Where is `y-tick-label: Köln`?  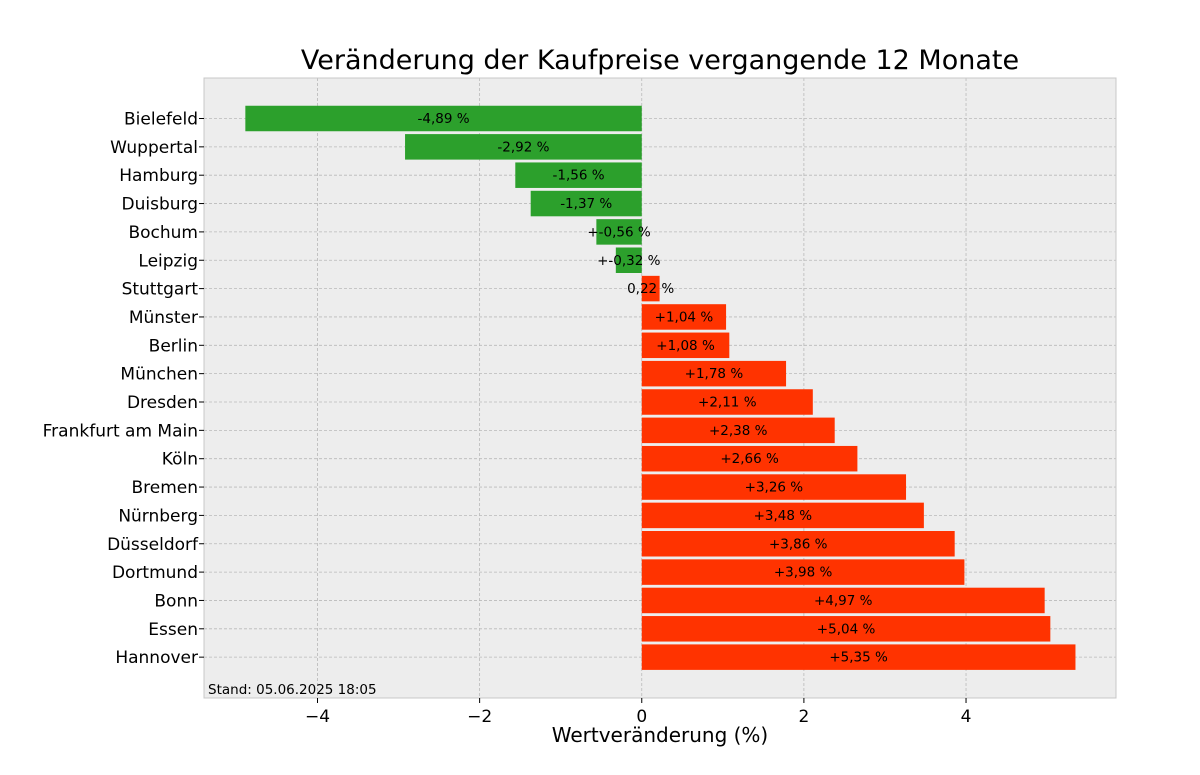 y-tick-label: Köln is located at coordinates (180, 460).